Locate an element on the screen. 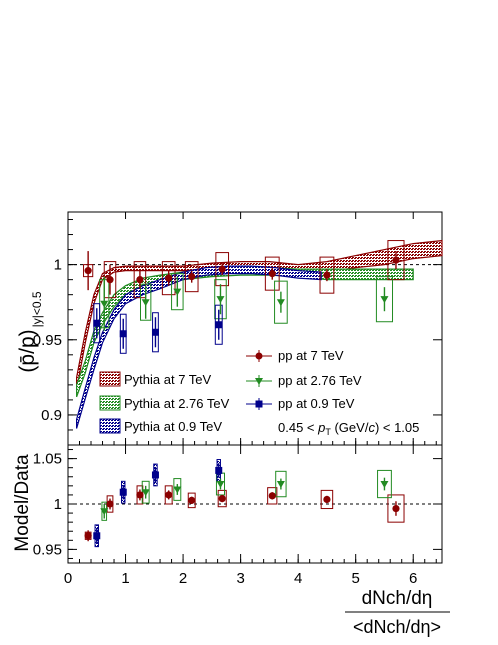 The width and height of the screenshot is (498, 645). ratio-y-tick-label-2: 1 is located at coordinates (58, 265).